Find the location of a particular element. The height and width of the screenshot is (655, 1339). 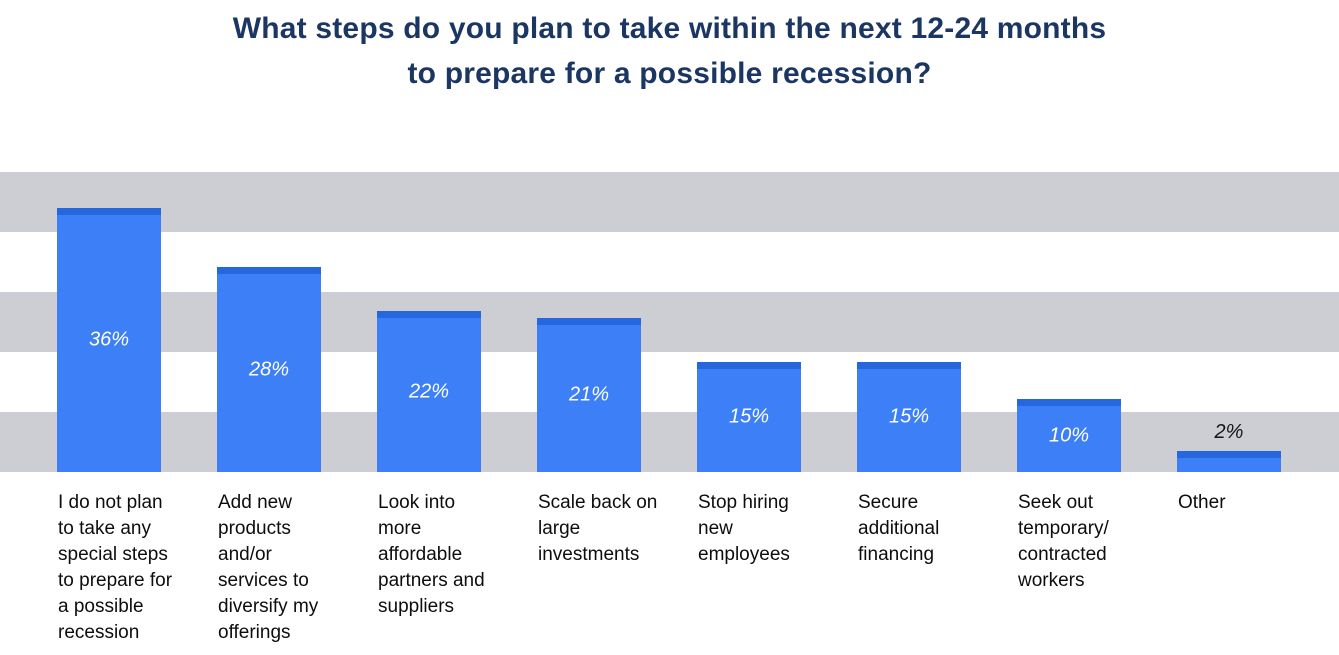

bar-1: 36% is located at coordinates (109, 340).